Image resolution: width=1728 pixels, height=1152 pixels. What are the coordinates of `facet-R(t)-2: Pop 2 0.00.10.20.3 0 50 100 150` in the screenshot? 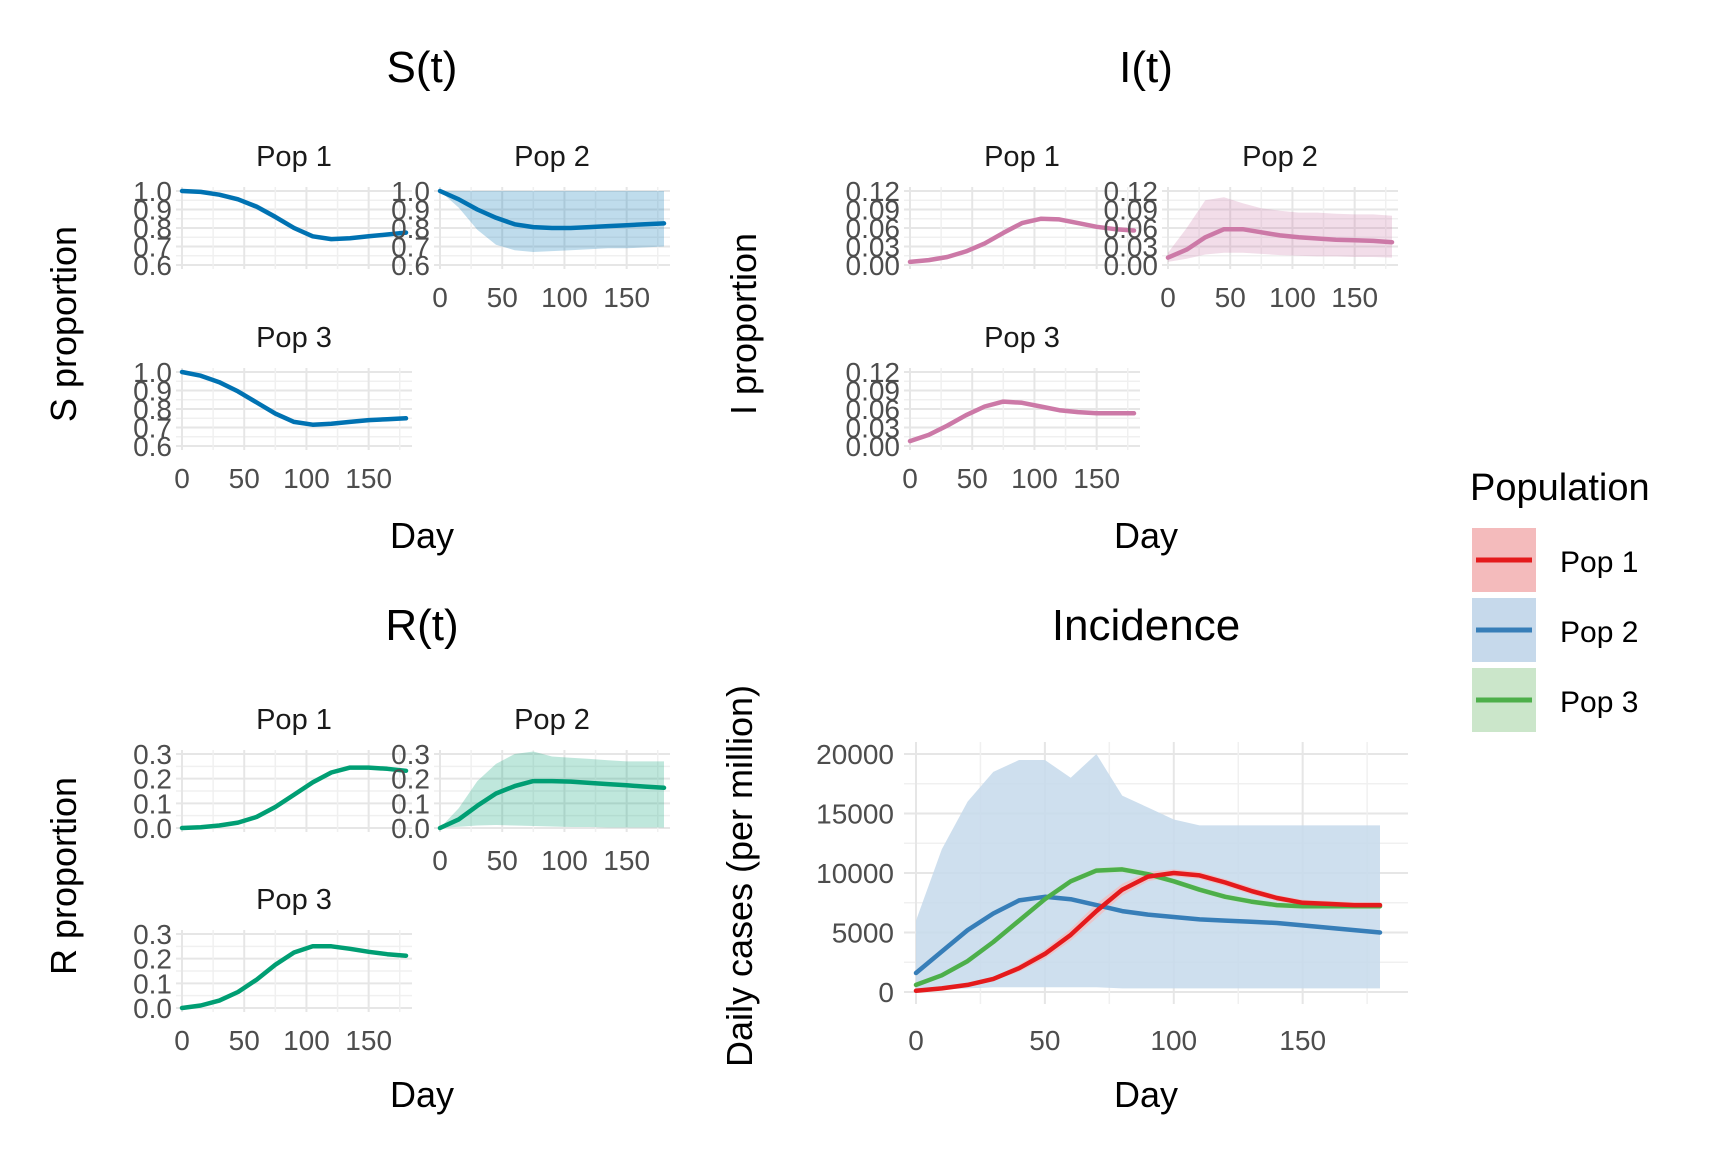 It's located at (530, 790).